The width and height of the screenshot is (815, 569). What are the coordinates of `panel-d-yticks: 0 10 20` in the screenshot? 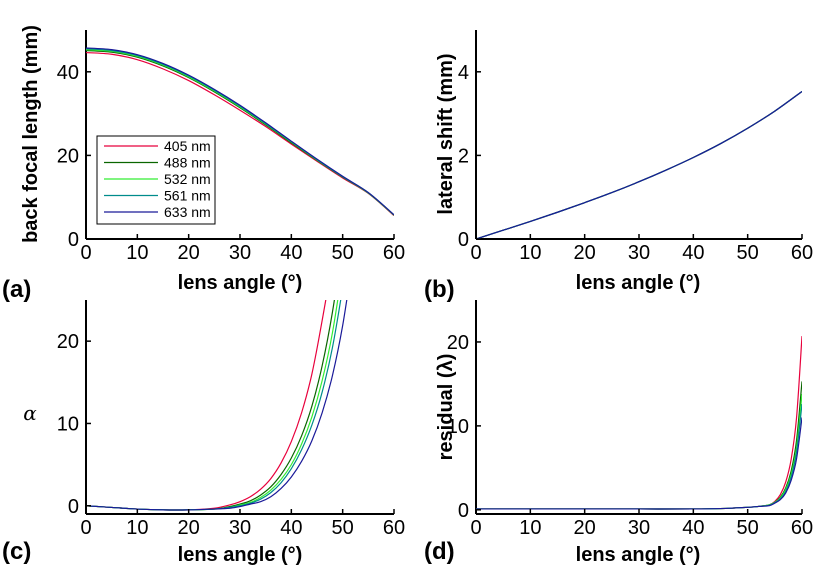 It's located at (464, 427).